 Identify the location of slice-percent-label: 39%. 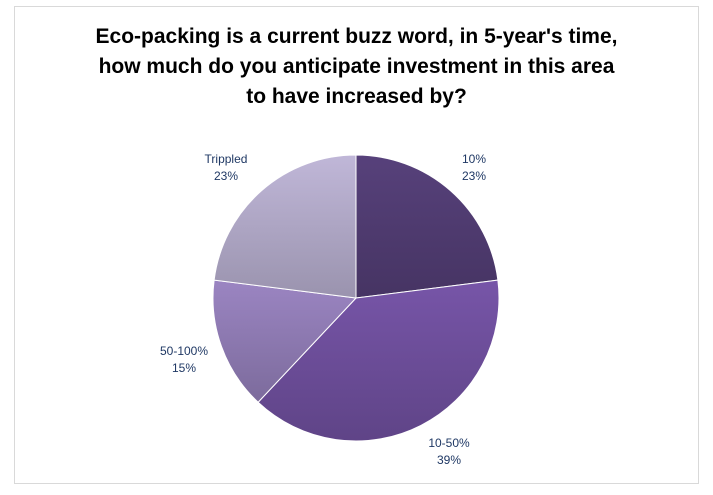
(449, 460).